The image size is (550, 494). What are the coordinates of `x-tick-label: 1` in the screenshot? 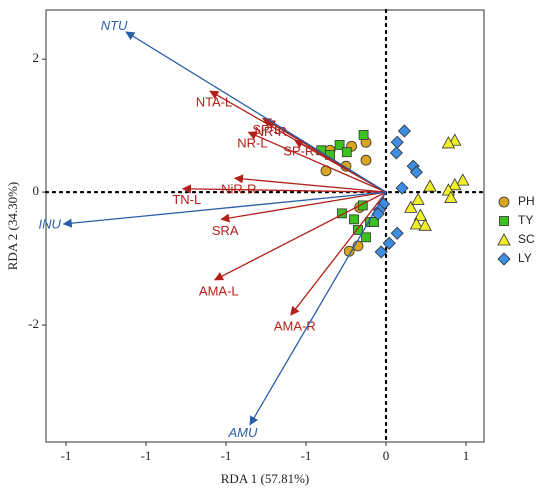 It's located at (466, 455).